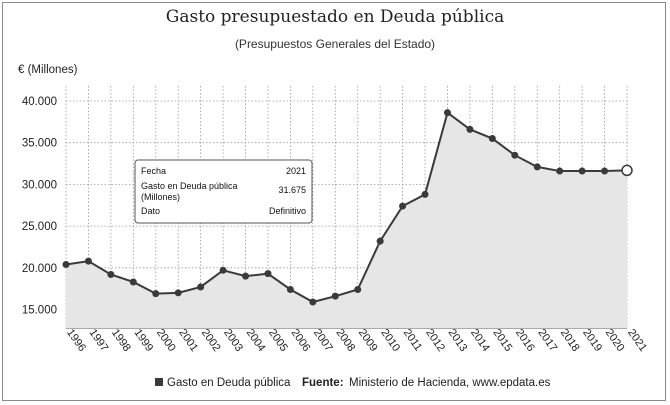 The image size is (670, 405). Describe the element at coordinates (301, 340) in the screenshot. I see `x-tick-label: 2006` at that location.